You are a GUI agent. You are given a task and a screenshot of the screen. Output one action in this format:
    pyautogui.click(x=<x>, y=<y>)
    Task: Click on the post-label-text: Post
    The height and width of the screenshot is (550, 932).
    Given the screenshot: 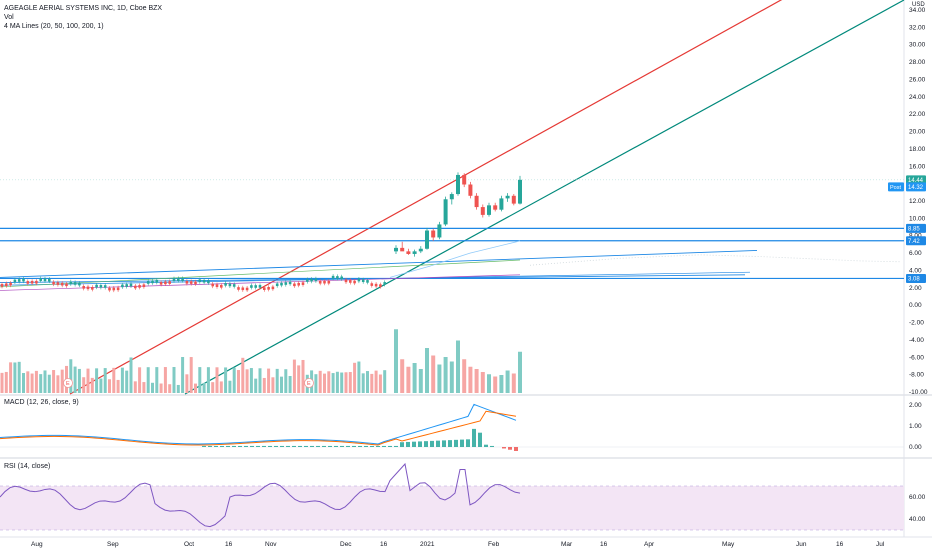 What is the action you would take?
    pyautogui.click(x=895, y=188)
    